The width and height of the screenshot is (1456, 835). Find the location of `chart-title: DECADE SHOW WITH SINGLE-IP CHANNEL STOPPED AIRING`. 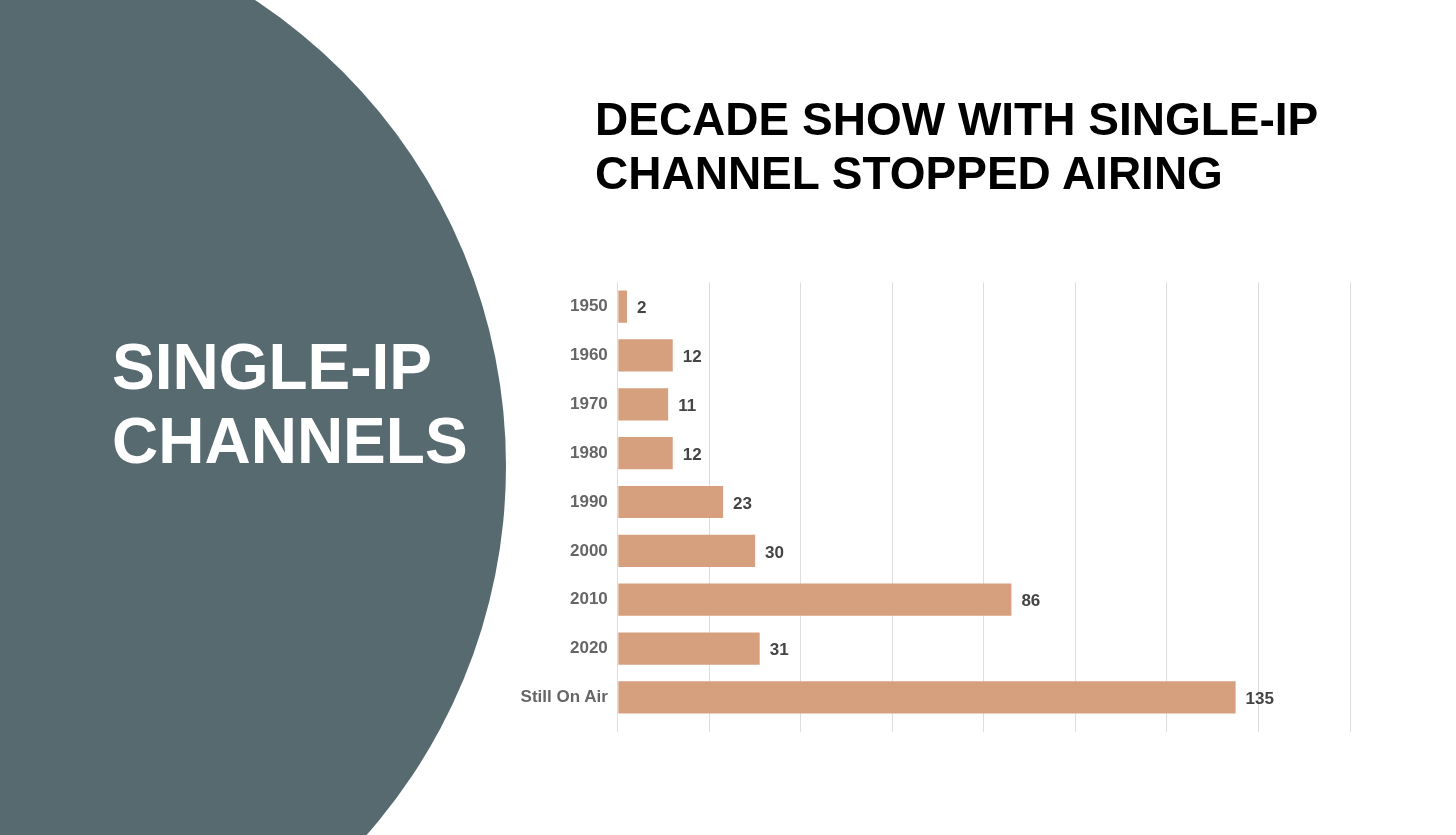

chart-title: DECADE SHOW WITH SINGLE-IP CHANNEL STOPPED AIRING is located at coordinates (957, 146).